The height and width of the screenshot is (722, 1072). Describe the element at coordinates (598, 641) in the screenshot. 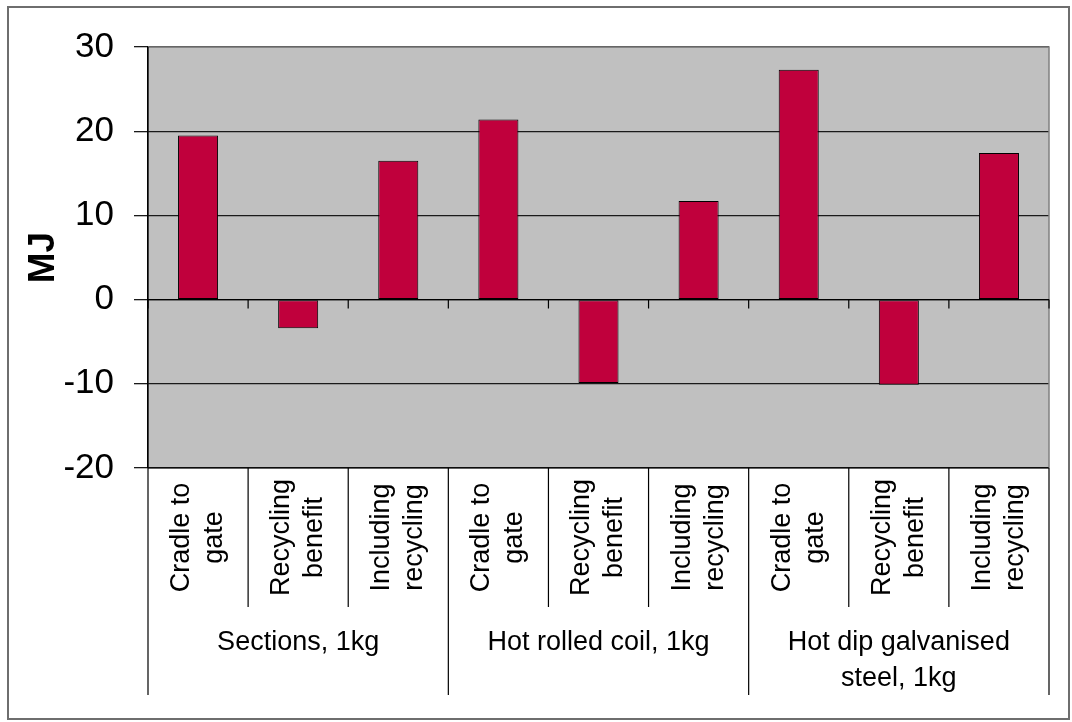

I see `text: Hot rolled coil, 1kg` at that location.